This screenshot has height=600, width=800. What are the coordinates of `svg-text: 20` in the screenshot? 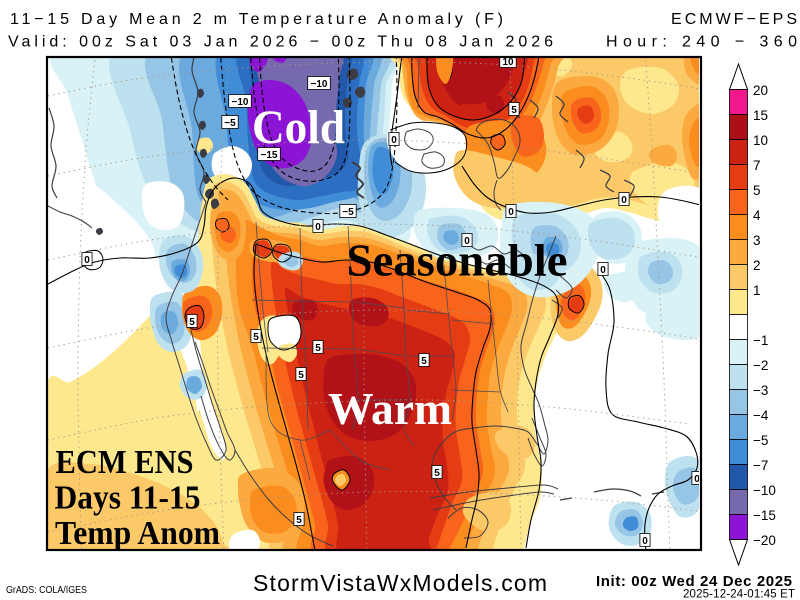 It's located at (760, 90).